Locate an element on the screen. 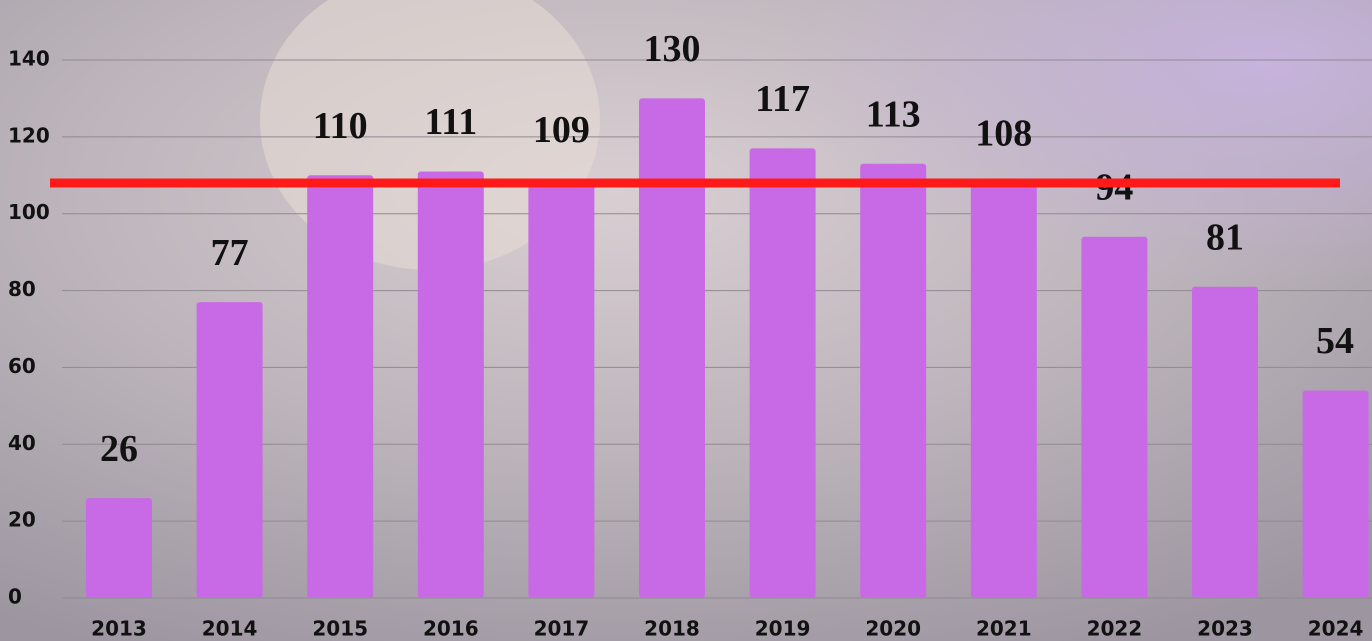 The width and height of the screenshot is (1372, 641). data-label: 113 is located at coordinates (893, 114).